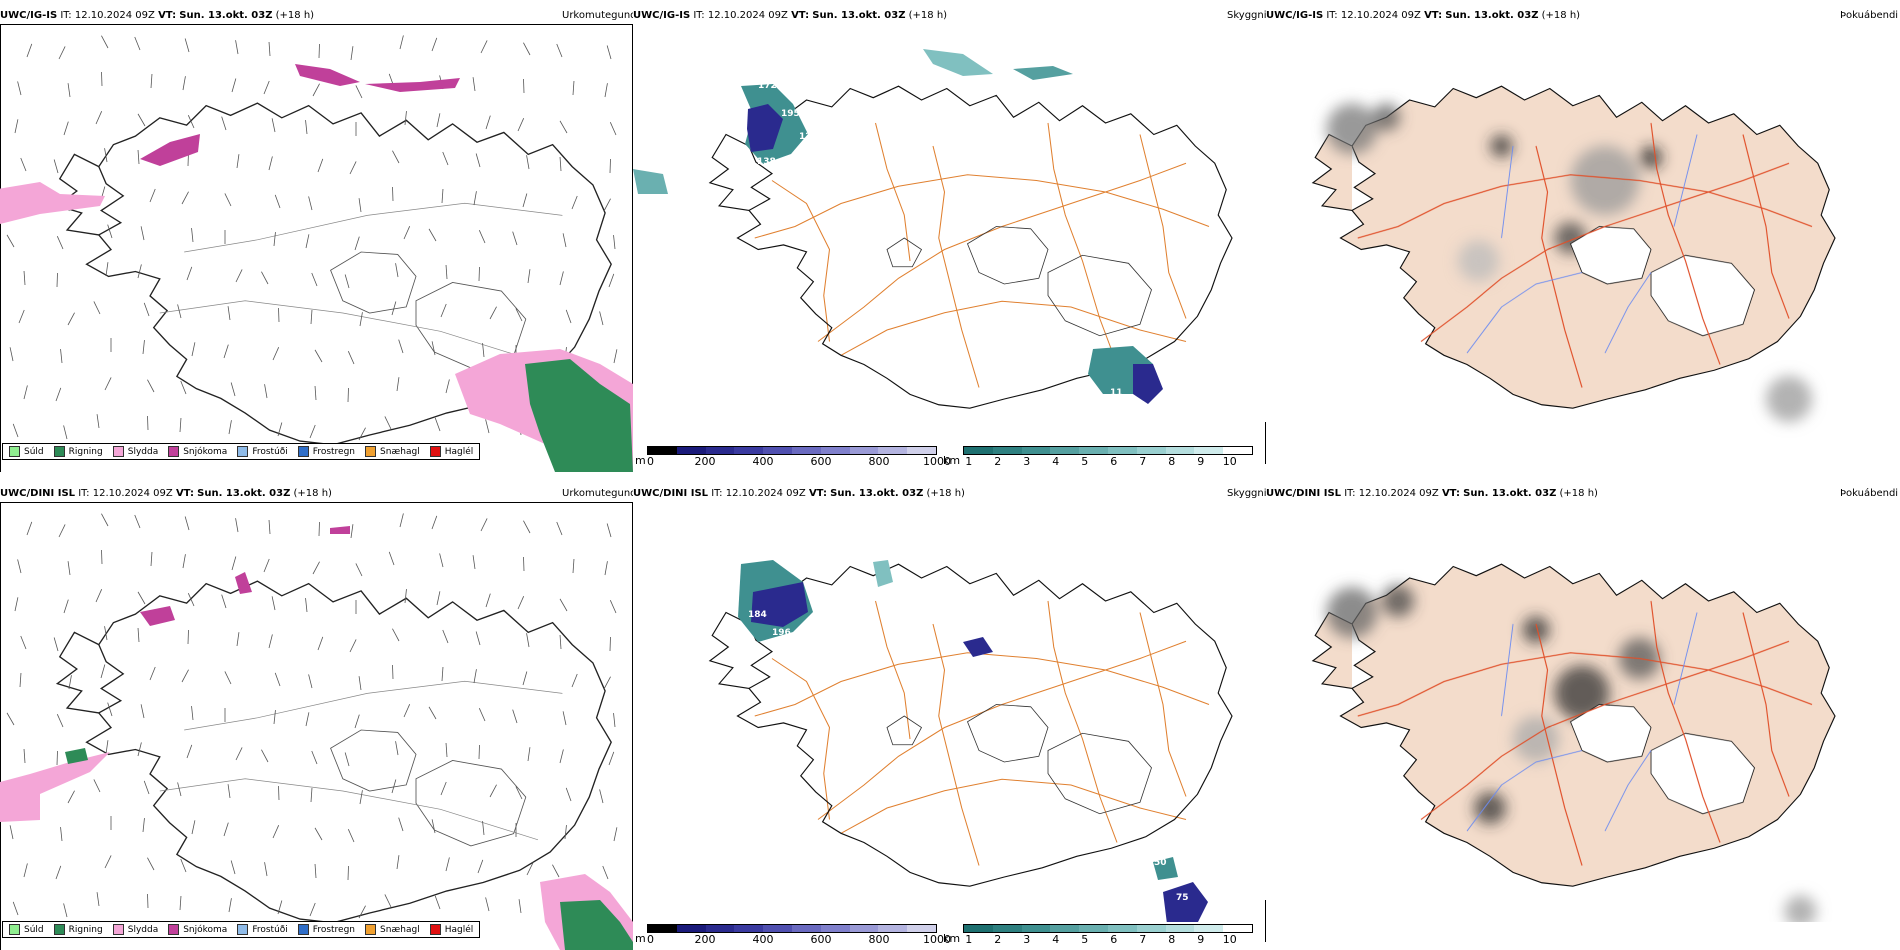 This screenshot has width=1900, height=950. I want to click on legend-item: Snjókoma, so click(197, 929).